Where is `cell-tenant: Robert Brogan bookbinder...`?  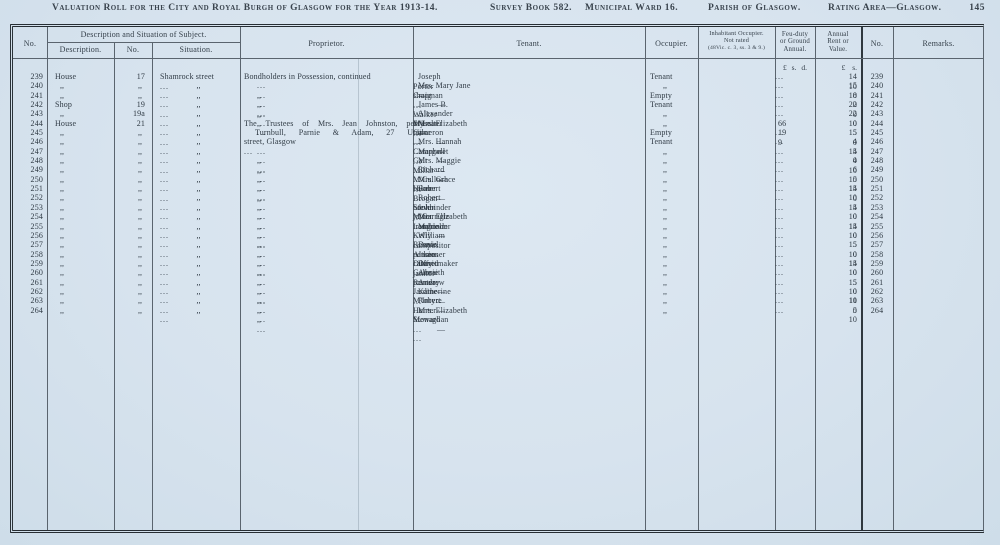
cell-tenant: Robert Brogan bookbinder... is located at coordinates (529, 203).